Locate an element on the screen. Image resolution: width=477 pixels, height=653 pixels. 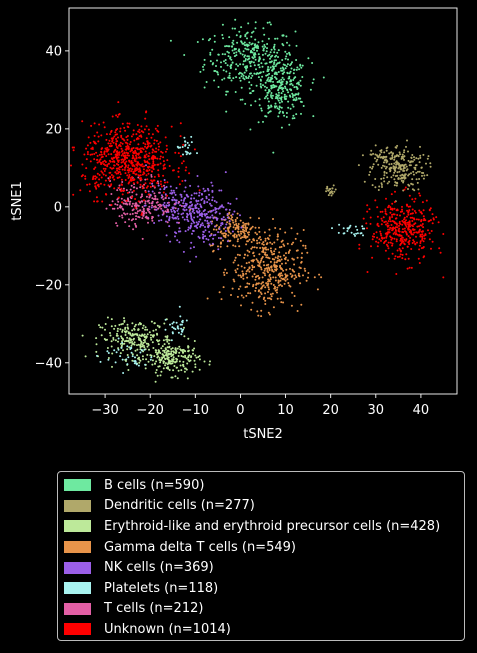
x-tick-label: 10 is located at coordinates (285, 410).